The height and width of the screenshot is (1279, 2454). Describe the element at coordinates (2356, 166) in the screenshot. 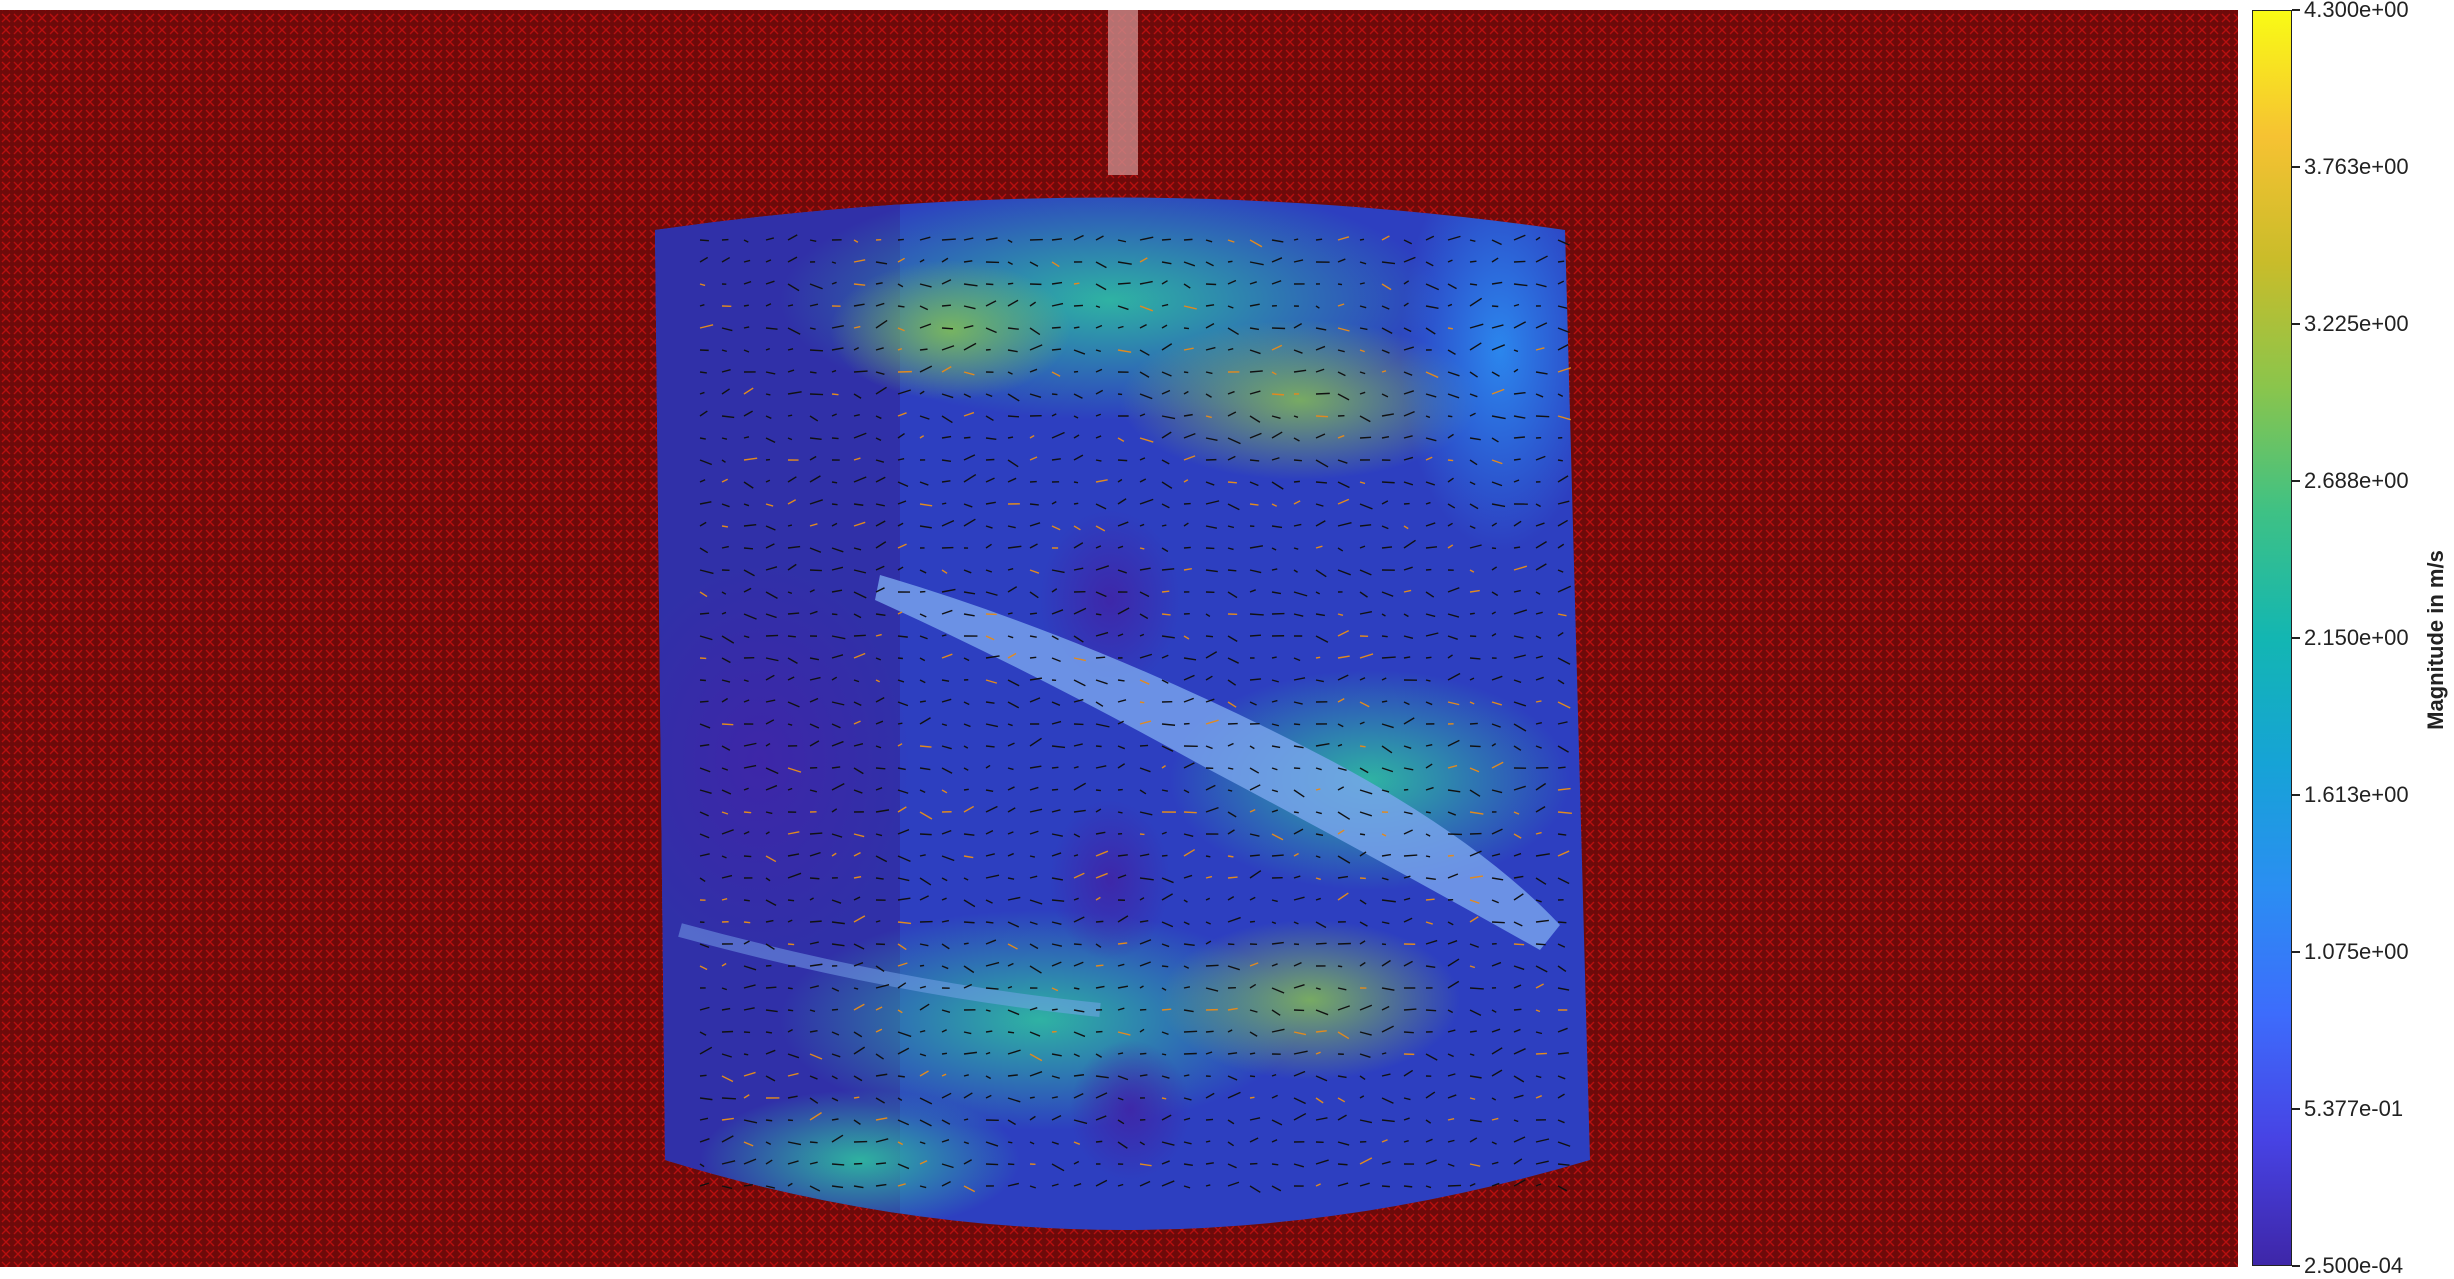

I see `colorbar-tick-label: 3.763e+00` at that location.